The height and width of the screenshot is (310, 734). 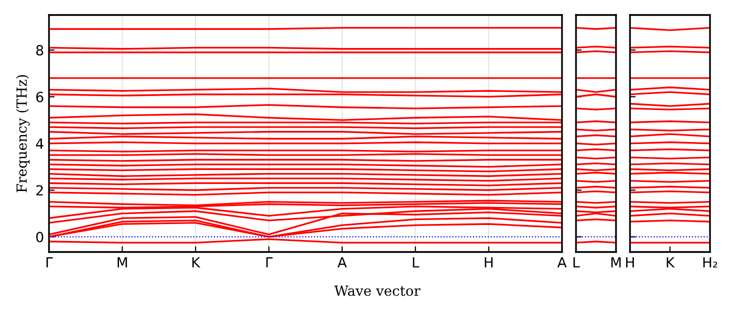 I want to click on y-tick-label: 6, so click(x=40, y=97).